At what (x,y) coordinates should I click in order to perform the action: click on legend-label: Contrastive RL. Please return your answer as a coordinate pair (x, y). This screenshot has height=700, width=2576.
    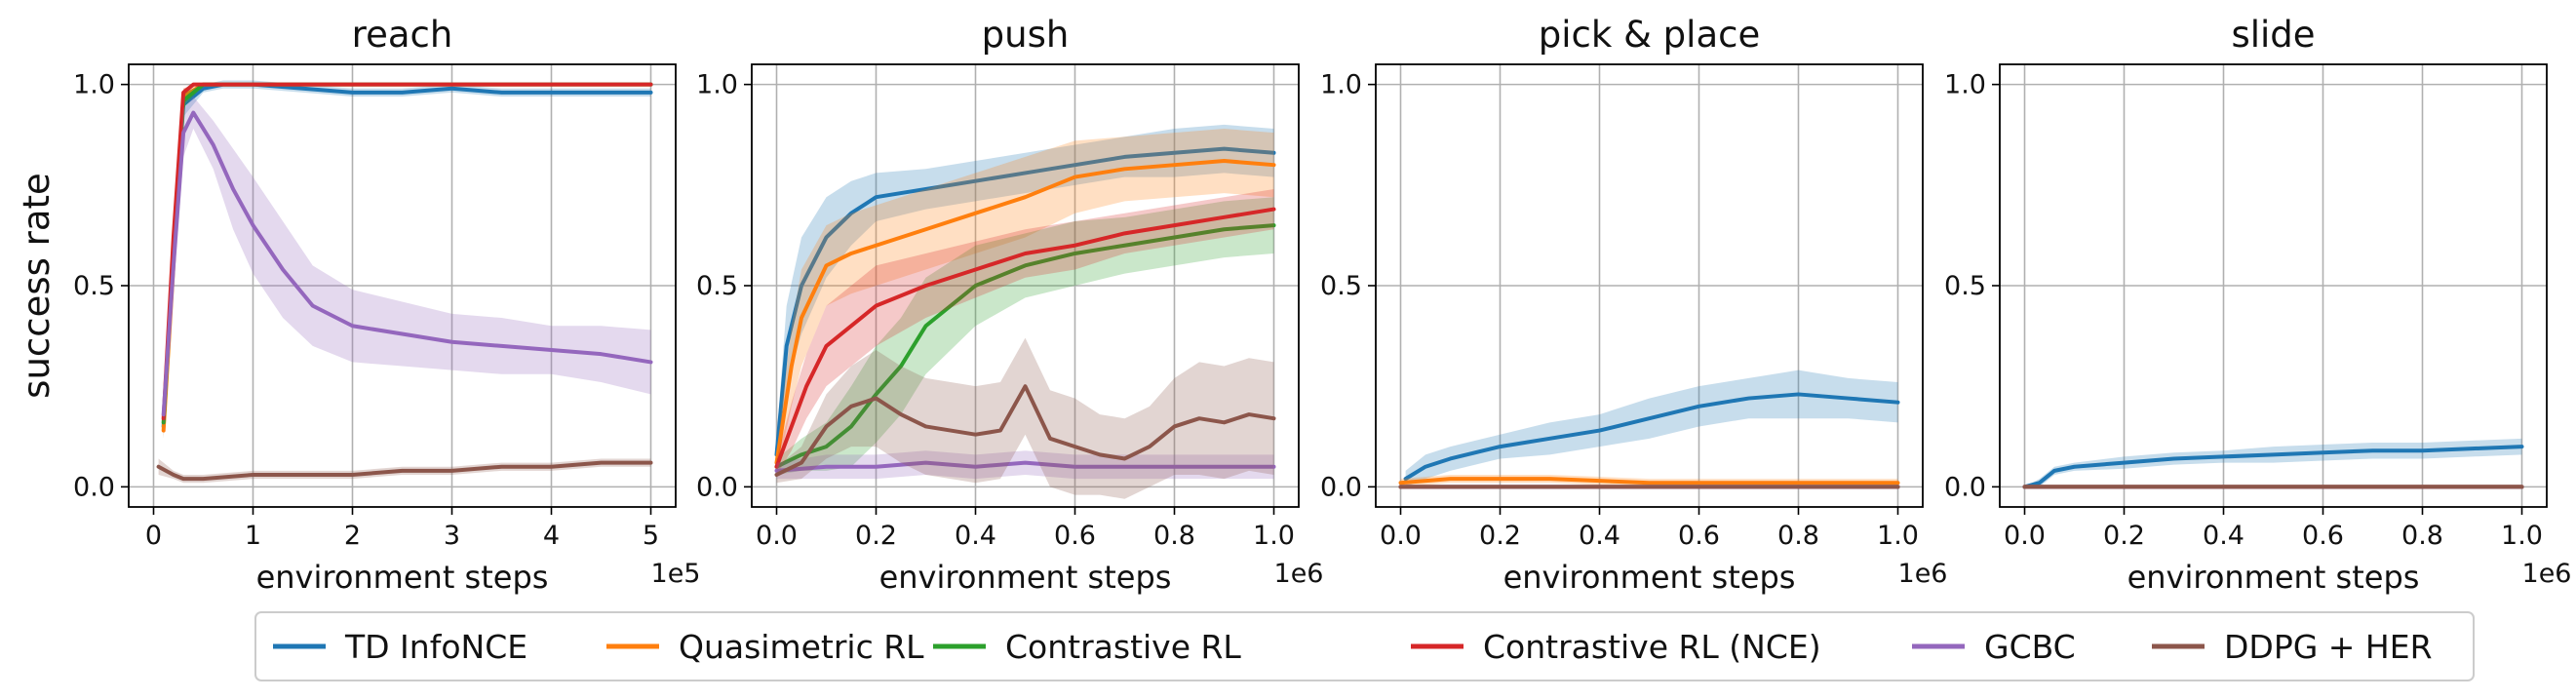
    Looking at the image, I should click on (1123, 647).